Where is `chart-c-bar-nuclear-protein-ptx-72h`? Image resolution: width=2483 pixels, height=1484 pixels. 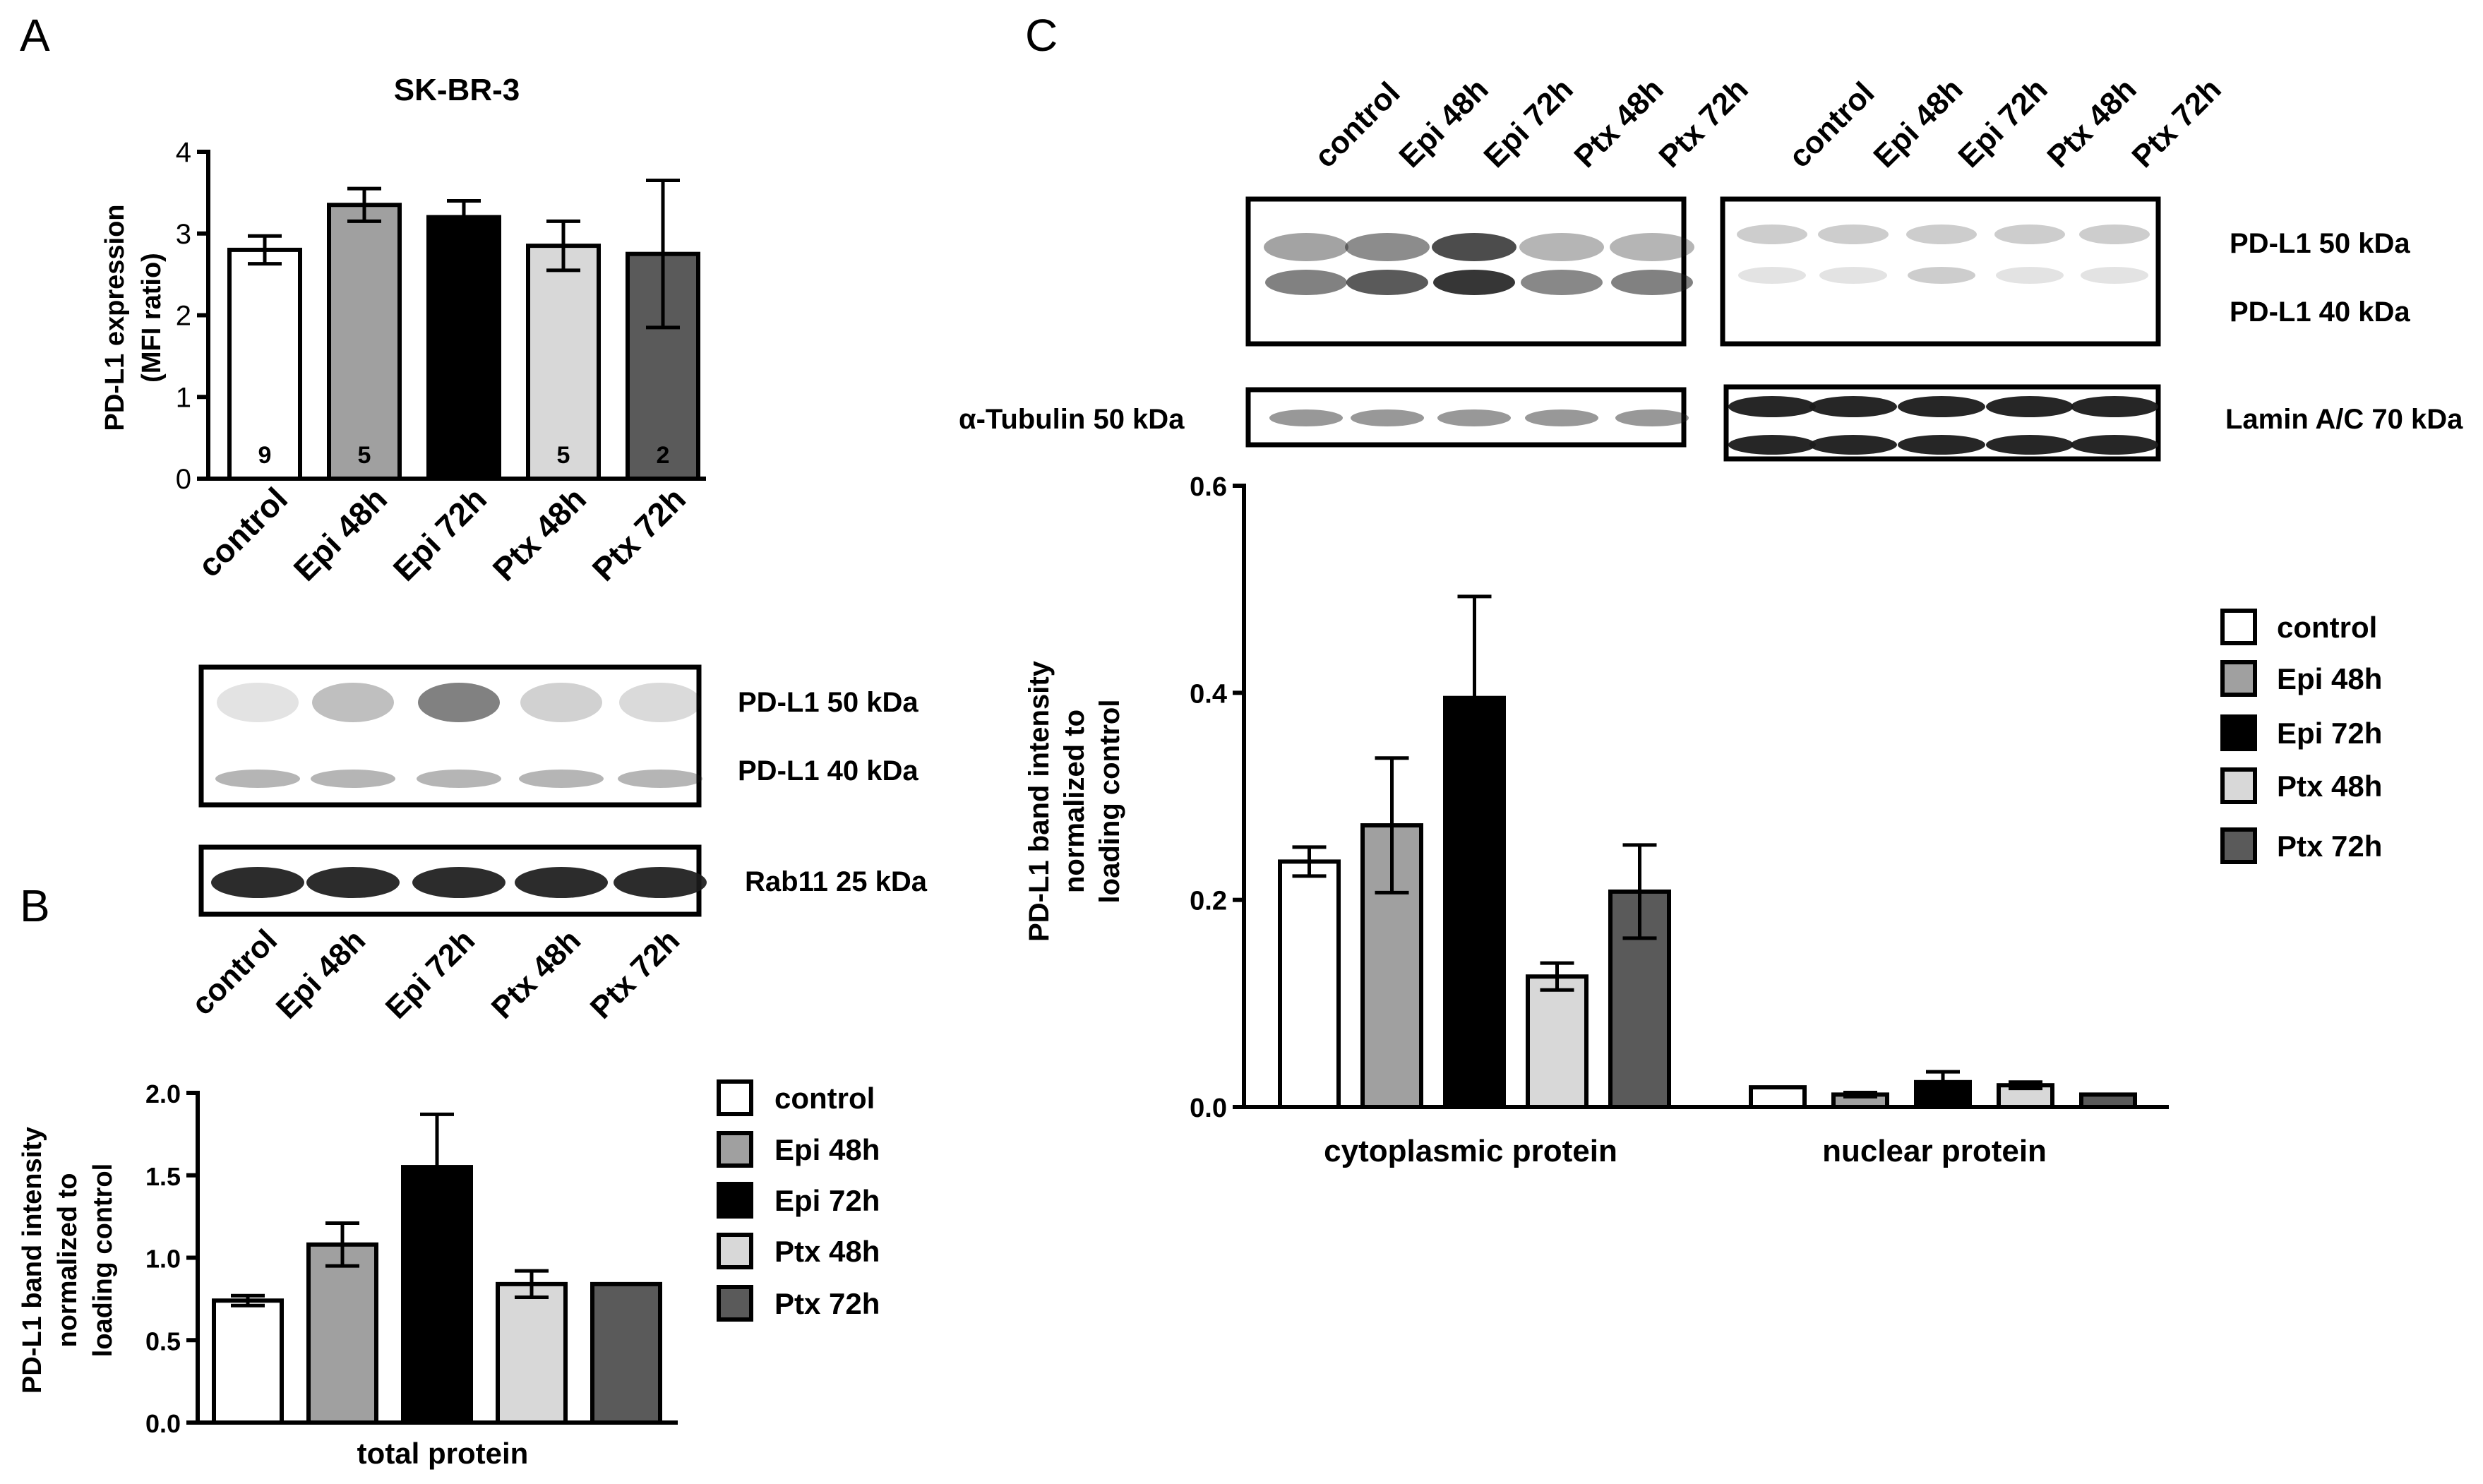 chart-c-bar-nuclear-protein-ptx-72h is located at coordinates (2108, 1101).